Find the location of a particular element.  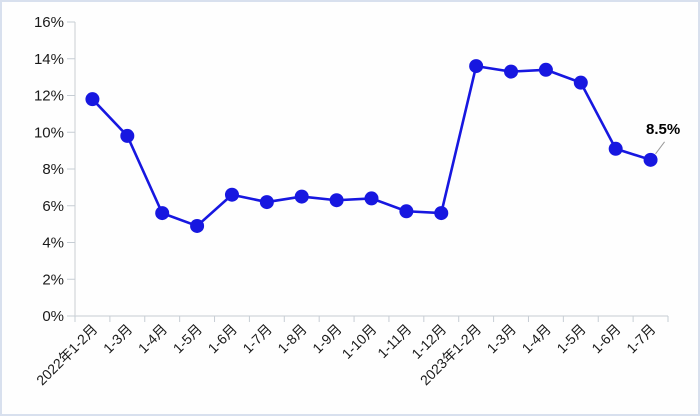

y-axis-label: 14% is located at coordinates (49, 59).